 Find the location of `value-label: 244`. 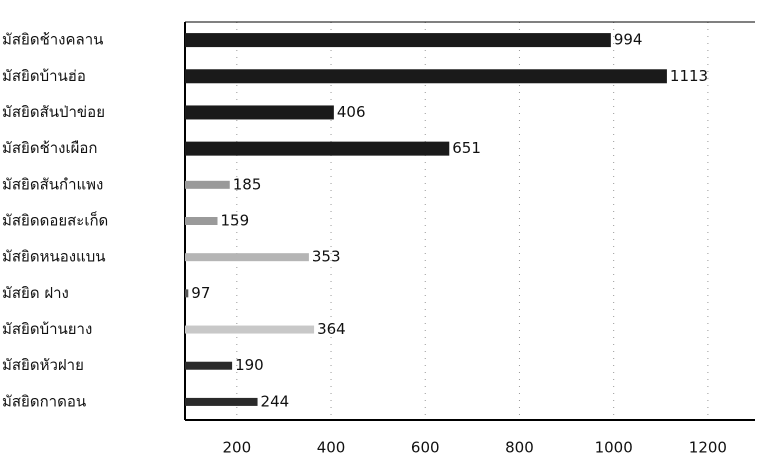

value-label: 244 is located at coordinates (275, 401).